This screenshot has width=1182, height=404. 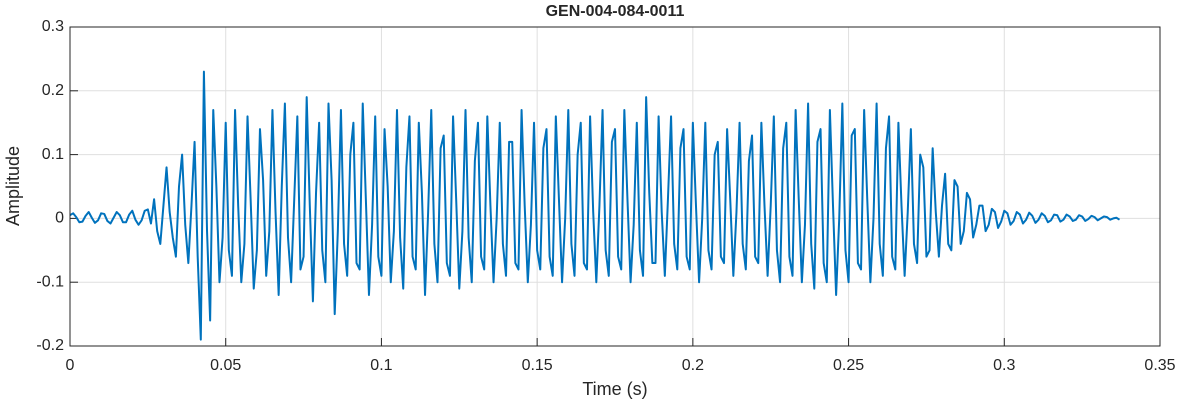 I want to click on y-tick-label: 0.2, so click(x=53, y=90).